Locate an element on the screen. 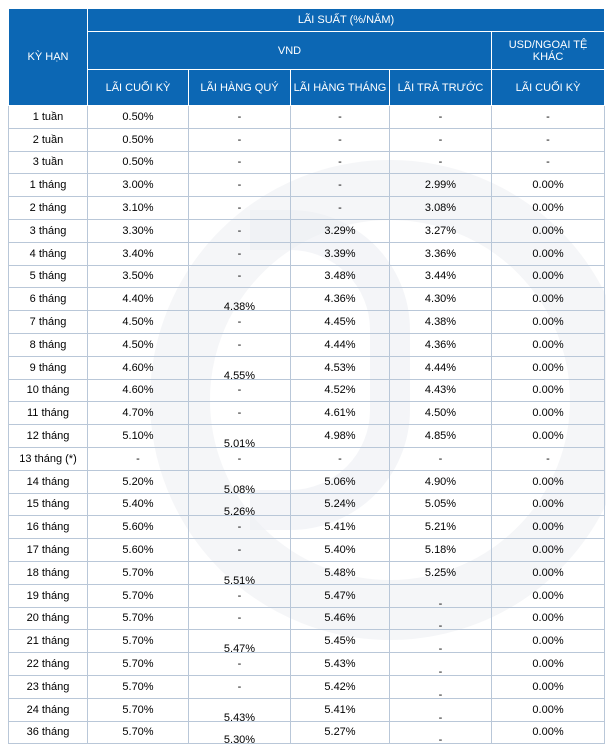  rate-value: 5.43% is located at coordinates (239, 717).